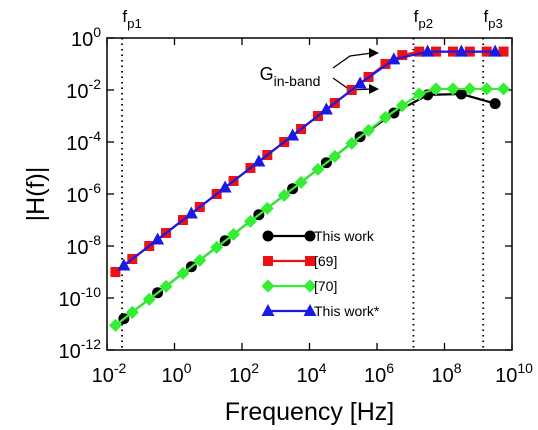 The width and height of the screenshot is (538, 430). I want to click on legend-label: [69], so click(325, 261).